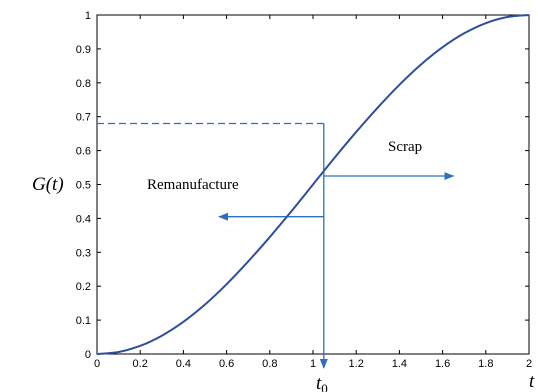 This screenshot has width=538, height=392. I want to click on y-tick-label: 0.3, so click(83, 253).